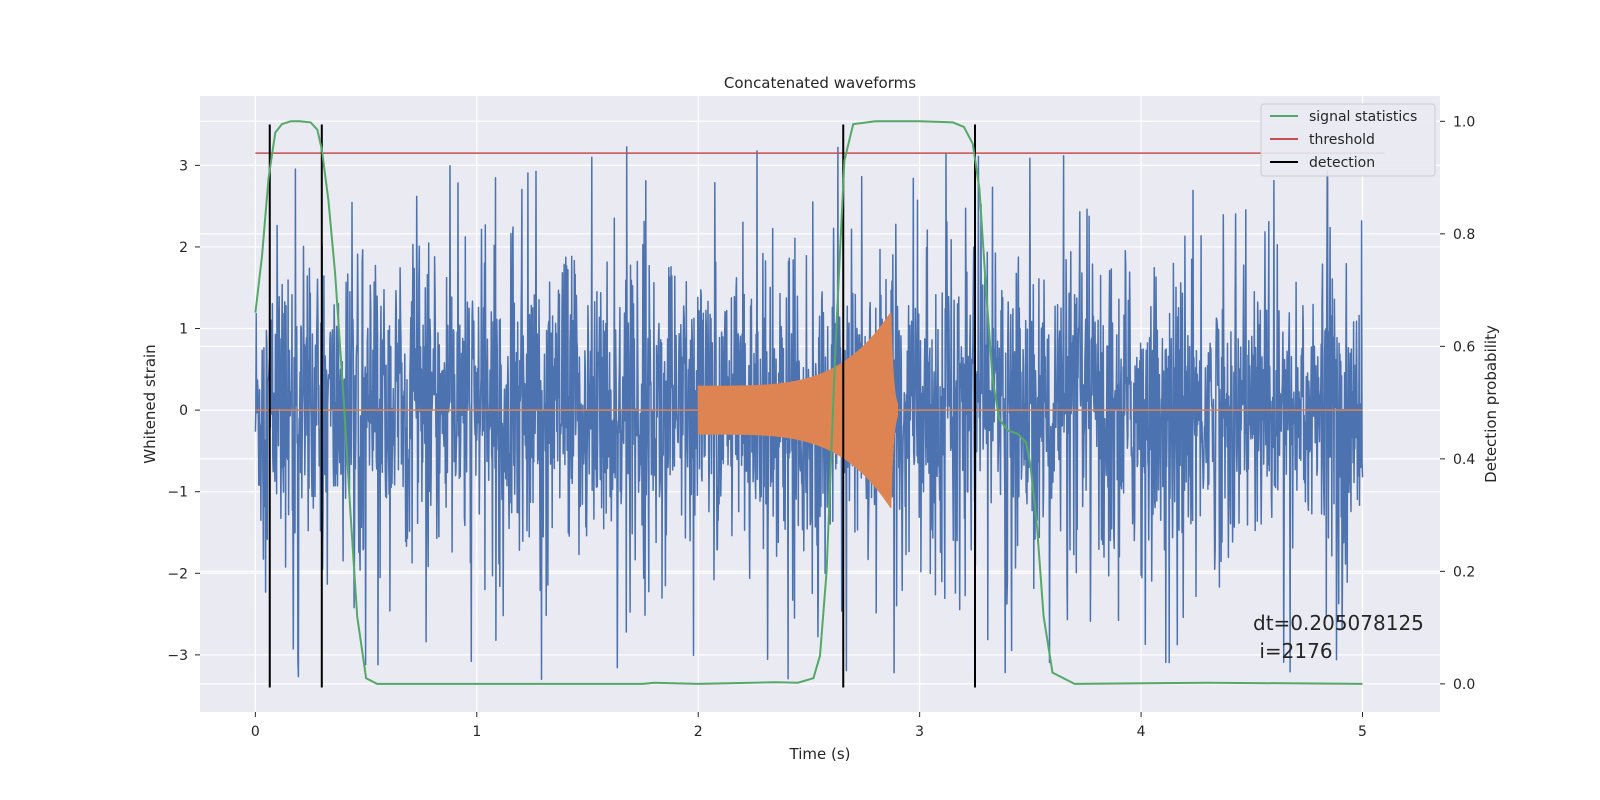  I want to click on y-tick-label: −3, so click(177, 656).